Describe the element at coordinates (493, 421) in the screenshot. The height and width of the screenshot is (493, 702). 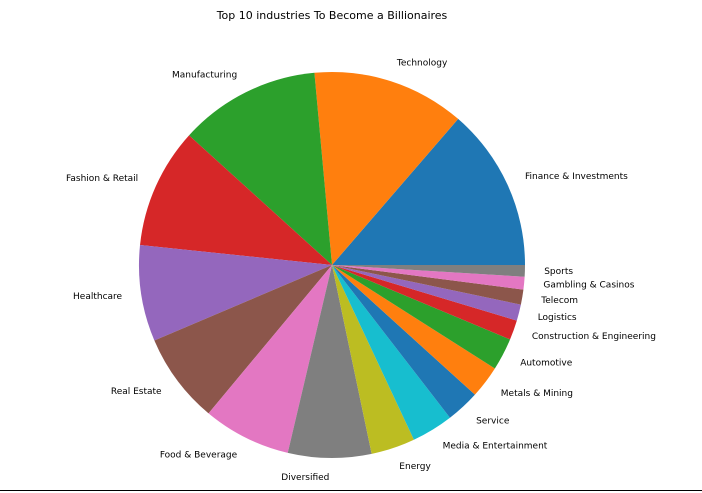
I see `slice-label: Service` at that location.